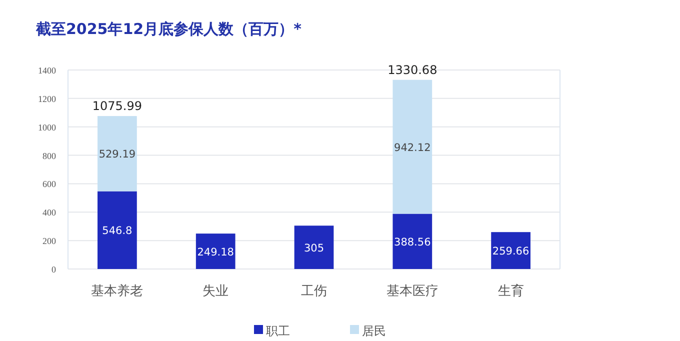 This screenshot has height=341, width=680. Describe the element at coordinates (412, 291) in the screenshot. I see `x-tick-label: 基本医疗` at that location.